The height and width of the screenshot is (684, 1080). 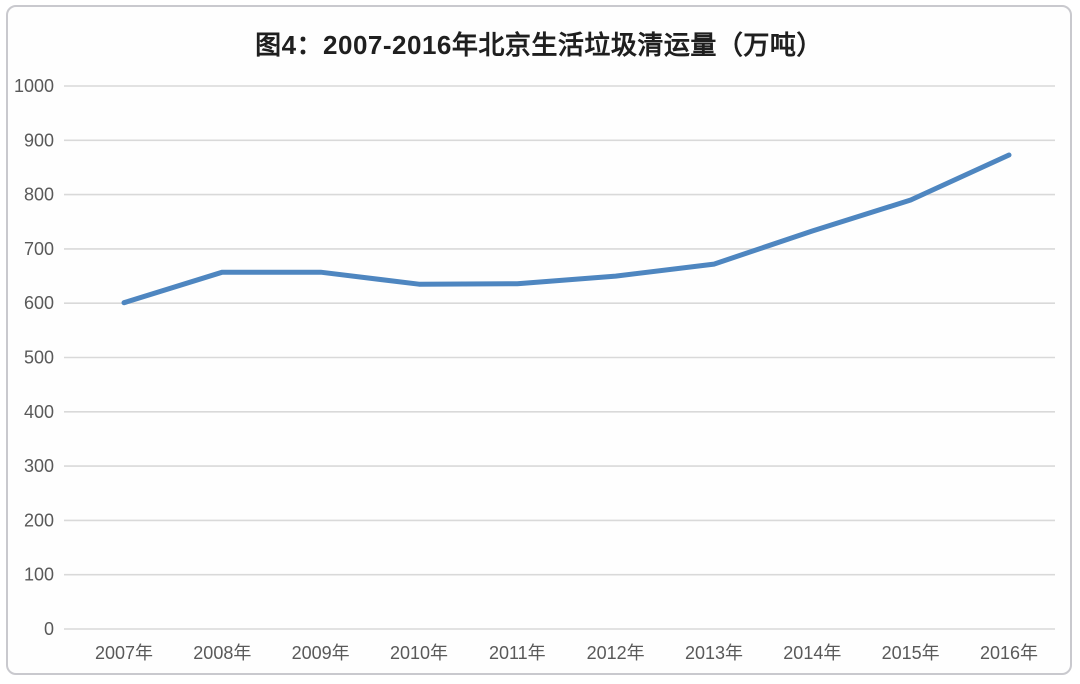 I want to click on y-tick-label: 900, so click(x=39, y=140).